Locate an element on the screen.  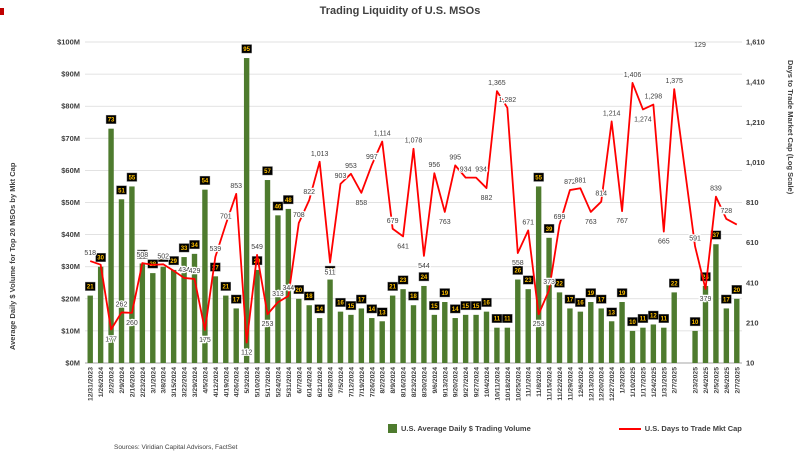
bar-value-label: 14 is located at coordinates (455, 310).